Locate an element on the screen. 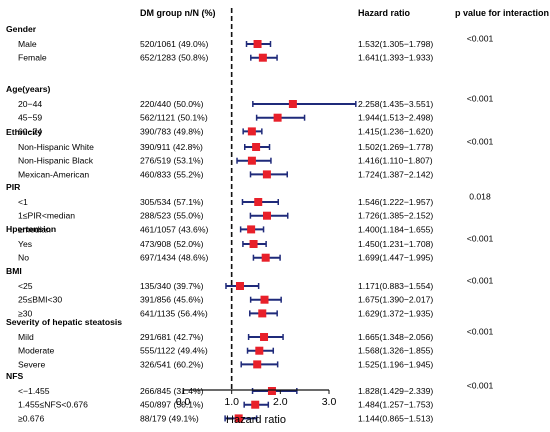 The height and width of the screenshot is (432, 550). hr-ci-text: 1.629(1.372−1.935) is located at coordinates (395, 313).